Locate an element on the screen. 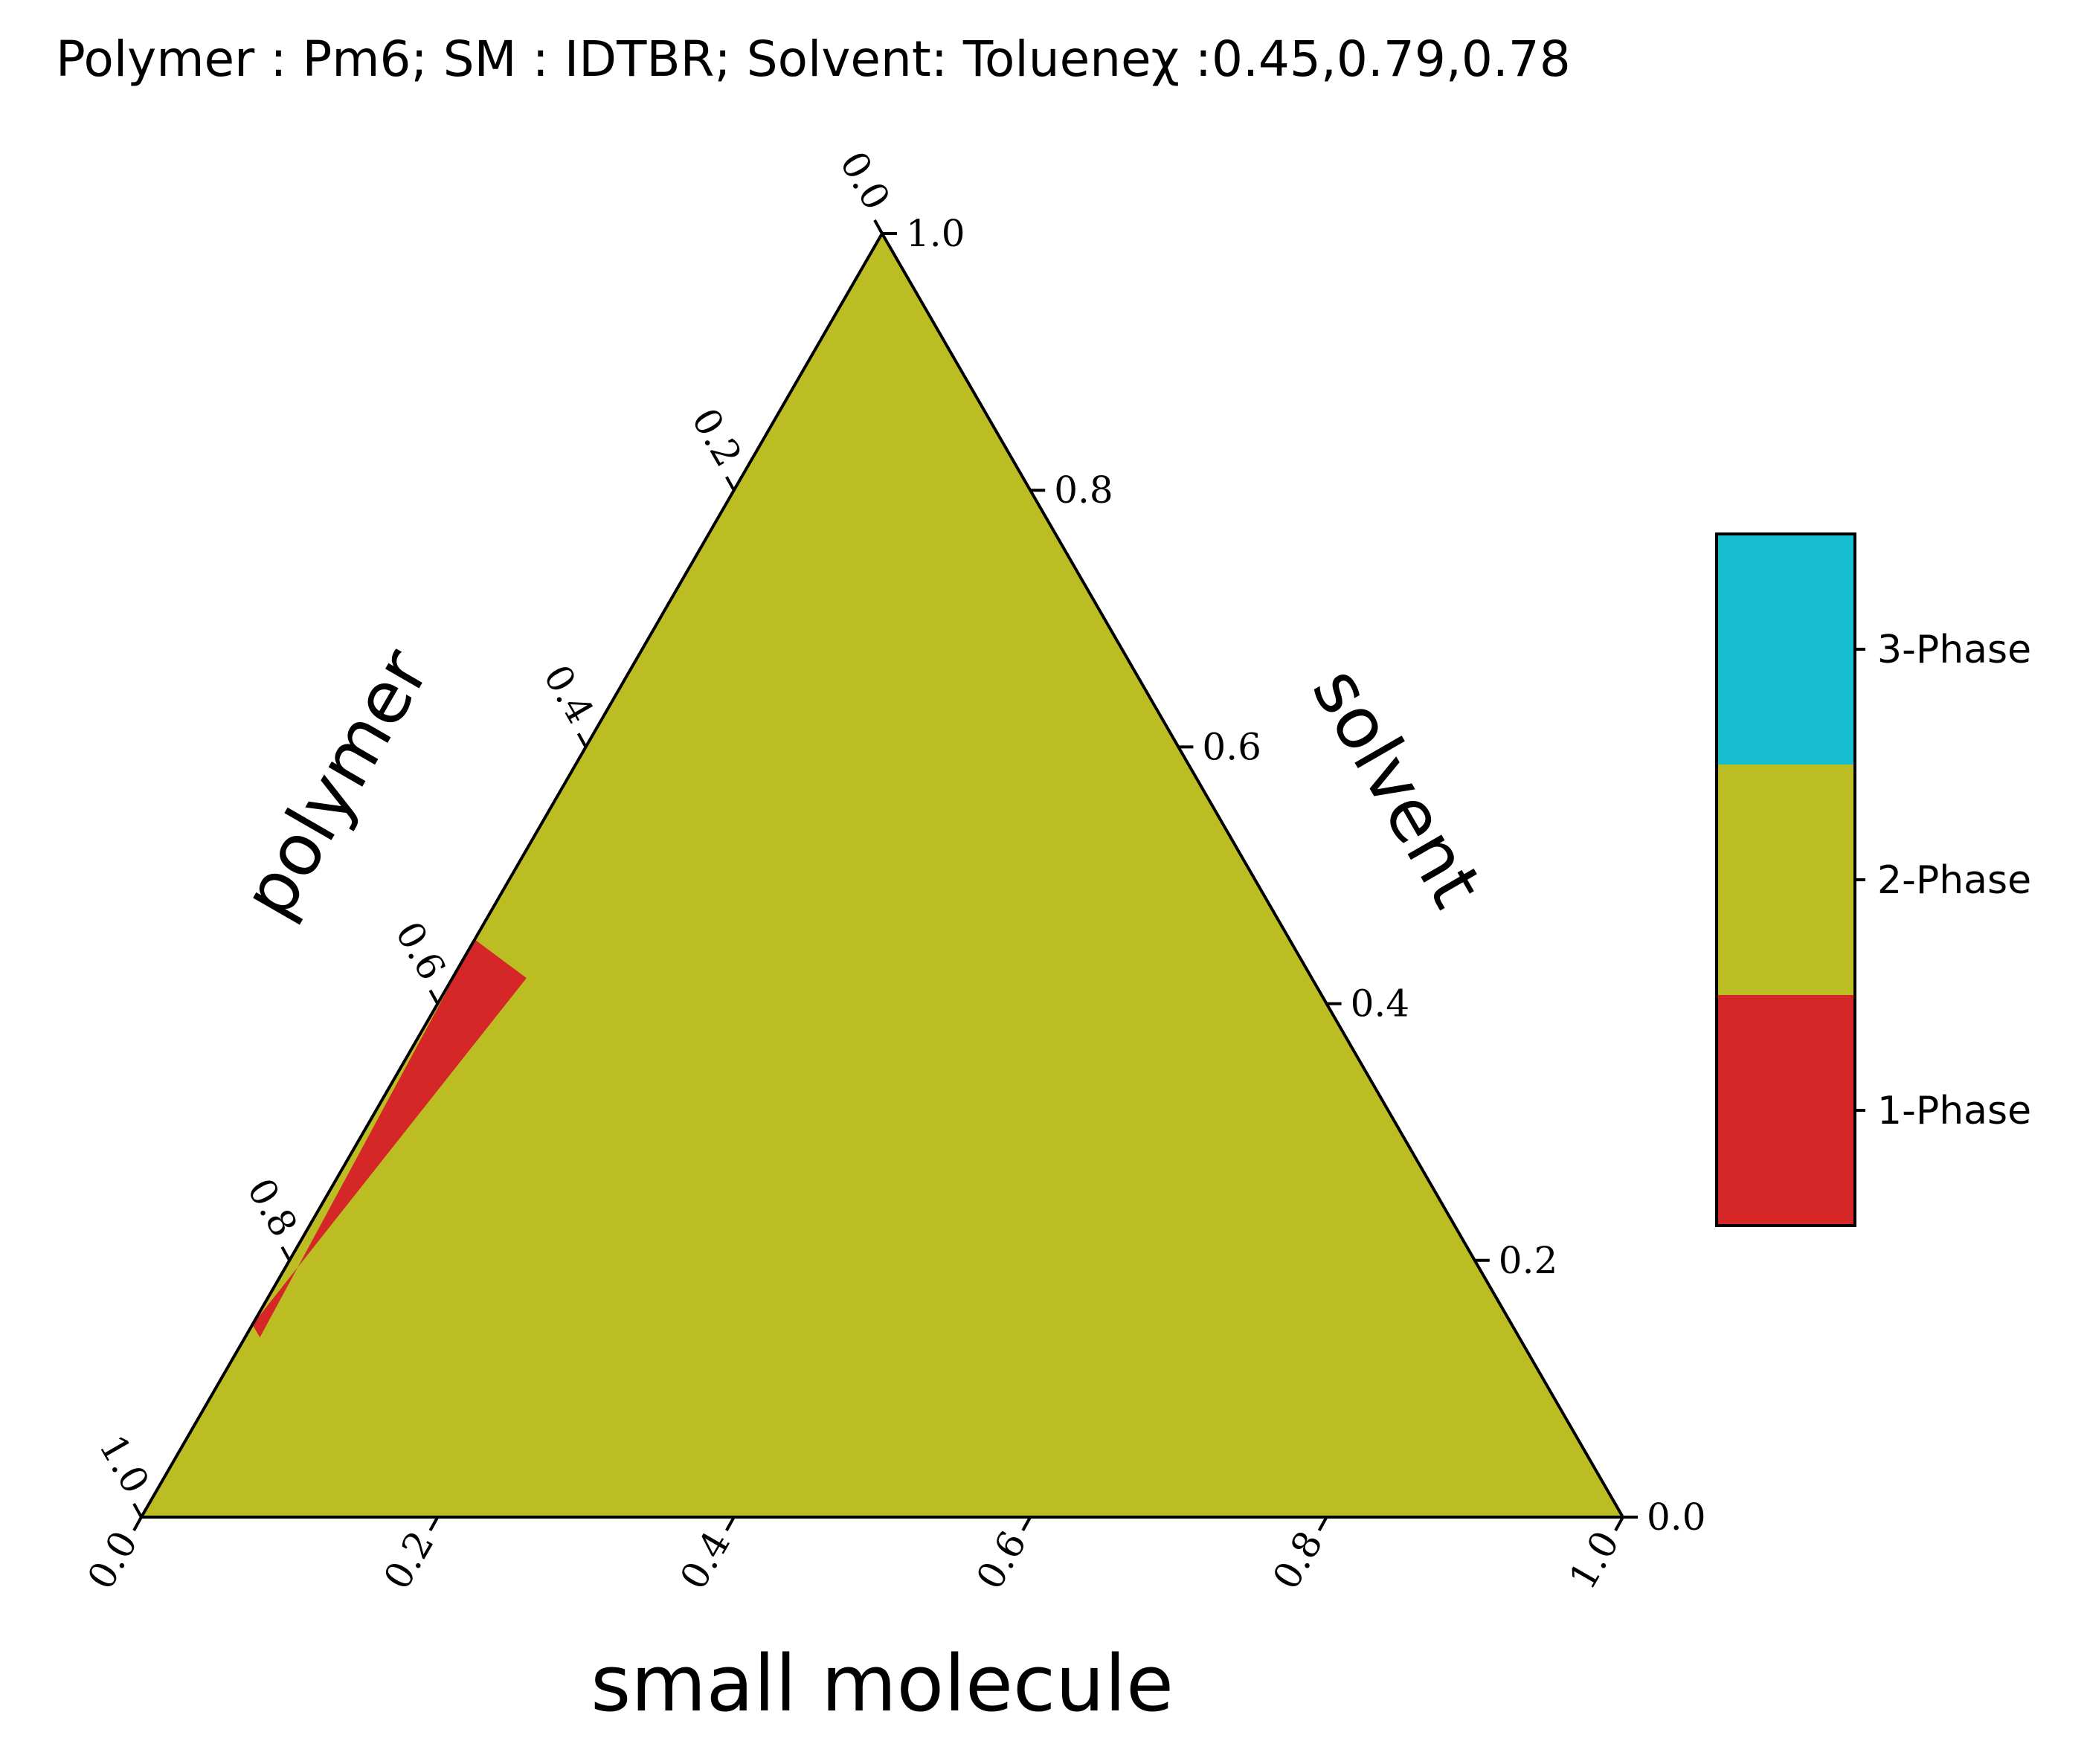 The width and height of the screenshot is (2087, 1764). colorbar-segment-1-phase is located at coordinates (1786, 1111).